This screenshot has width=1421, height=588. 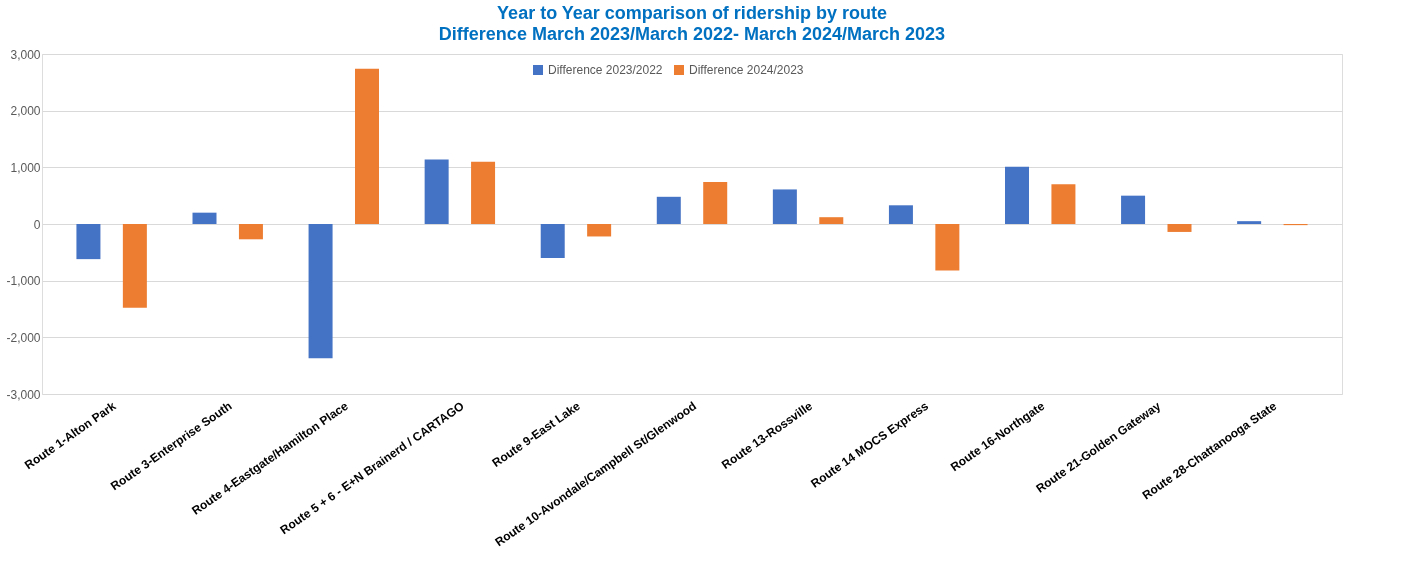 What do you see at coordinates (692, 34) in the screenshot?
I see `chart-subtitle: Difference March 2023/March 2022- March 2024/March 2023` at bounding box center [692, 34].